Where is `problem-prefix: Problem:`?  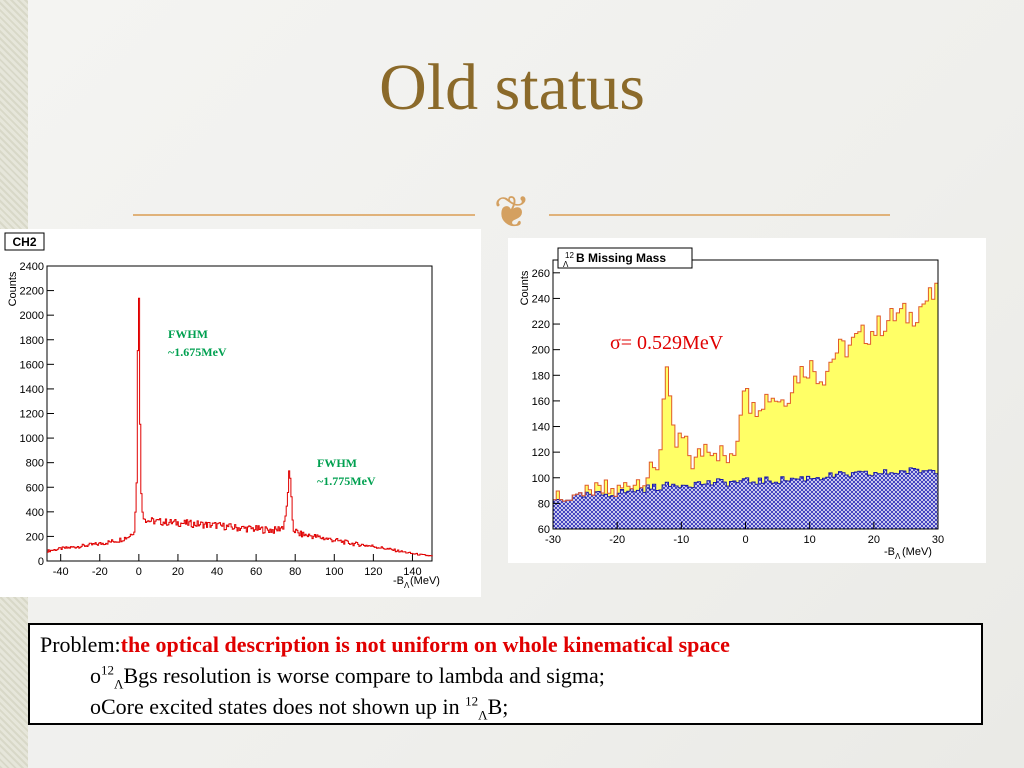
problem-prefix: Problem: is located at coordinates (80, 644).